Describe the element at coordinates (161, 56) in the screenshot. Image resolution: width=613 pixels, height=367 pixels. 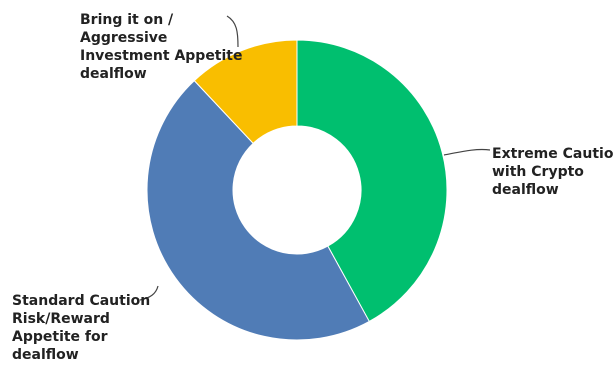
I see `slice-label-line: Investment Appetite` at that location.